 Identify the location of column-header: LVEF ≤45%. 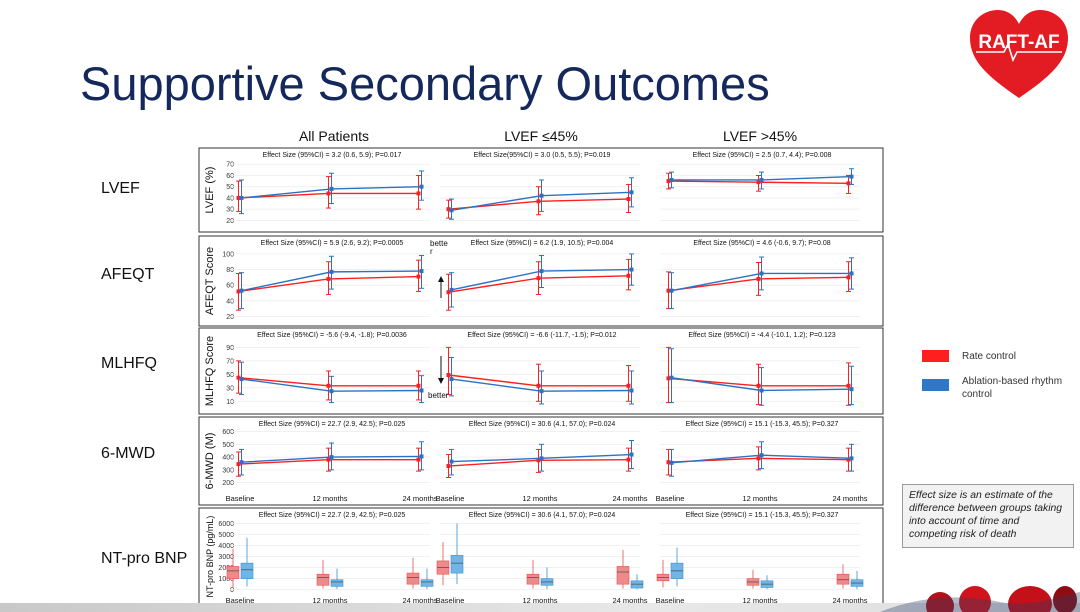
(541, 136).